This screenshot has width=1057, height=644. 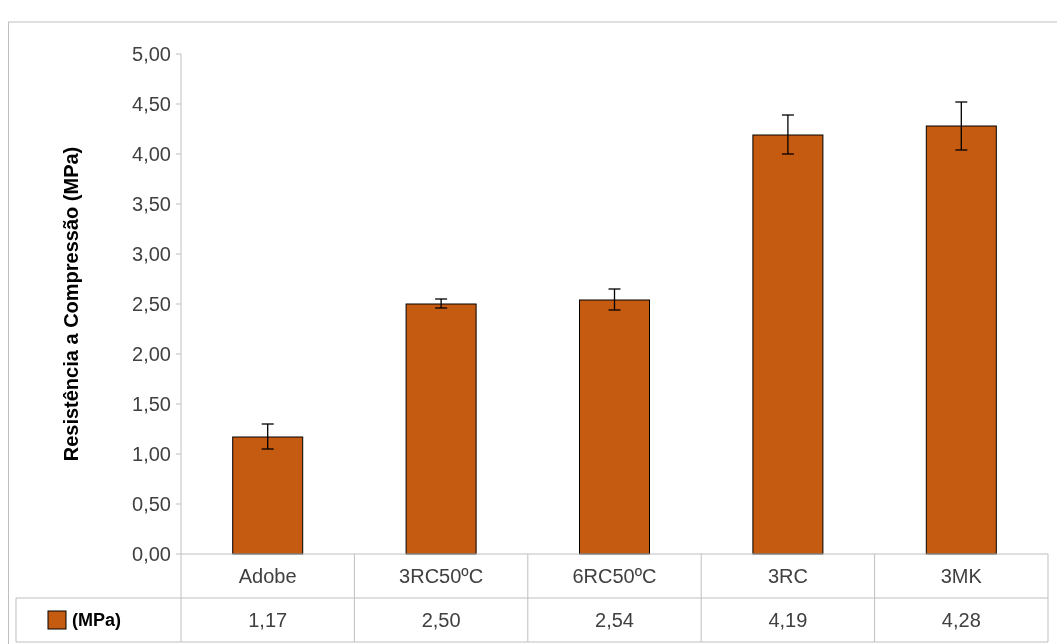 I want to click on data-label: 2,50, so click(x=441, y=620).